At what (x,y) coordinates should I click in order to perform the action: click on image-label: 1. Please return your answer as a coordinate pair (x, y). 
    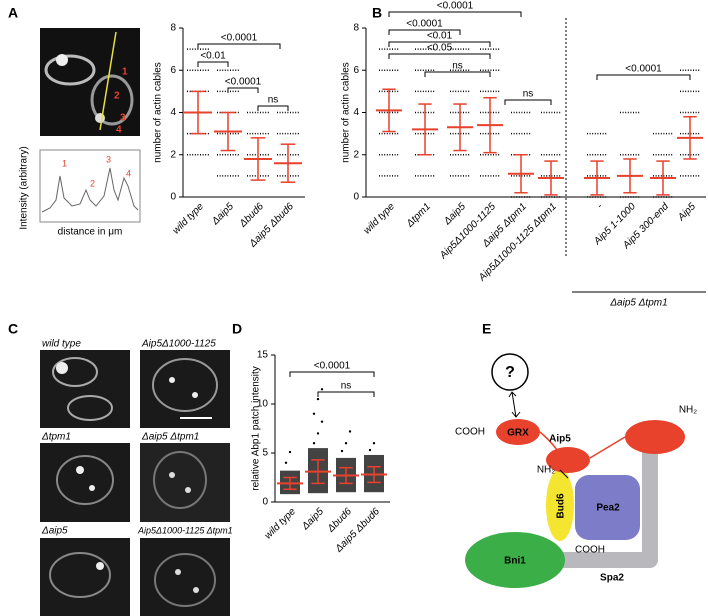
    Looking at the image, I should click on (125, 72).